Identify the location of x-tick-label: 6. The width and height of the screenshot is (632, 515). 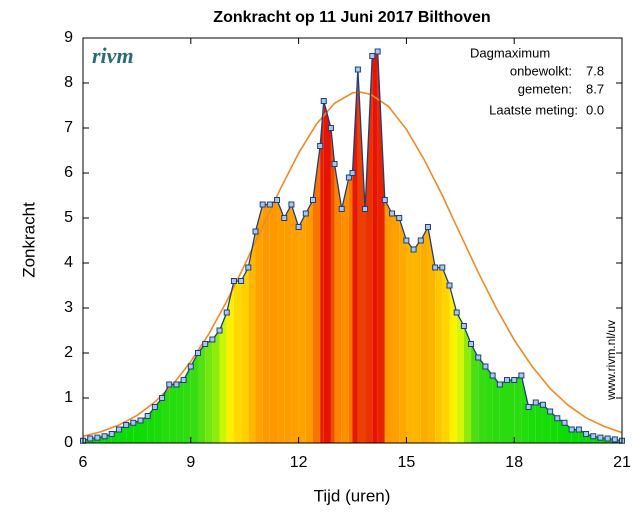
(83, 462).